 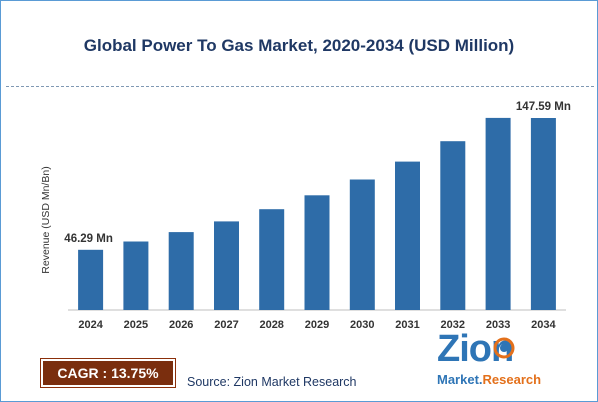 What do you see at coordinates (498, 214) in the screenshot?
I see `bar-2033` at bounding box center [498, 214].